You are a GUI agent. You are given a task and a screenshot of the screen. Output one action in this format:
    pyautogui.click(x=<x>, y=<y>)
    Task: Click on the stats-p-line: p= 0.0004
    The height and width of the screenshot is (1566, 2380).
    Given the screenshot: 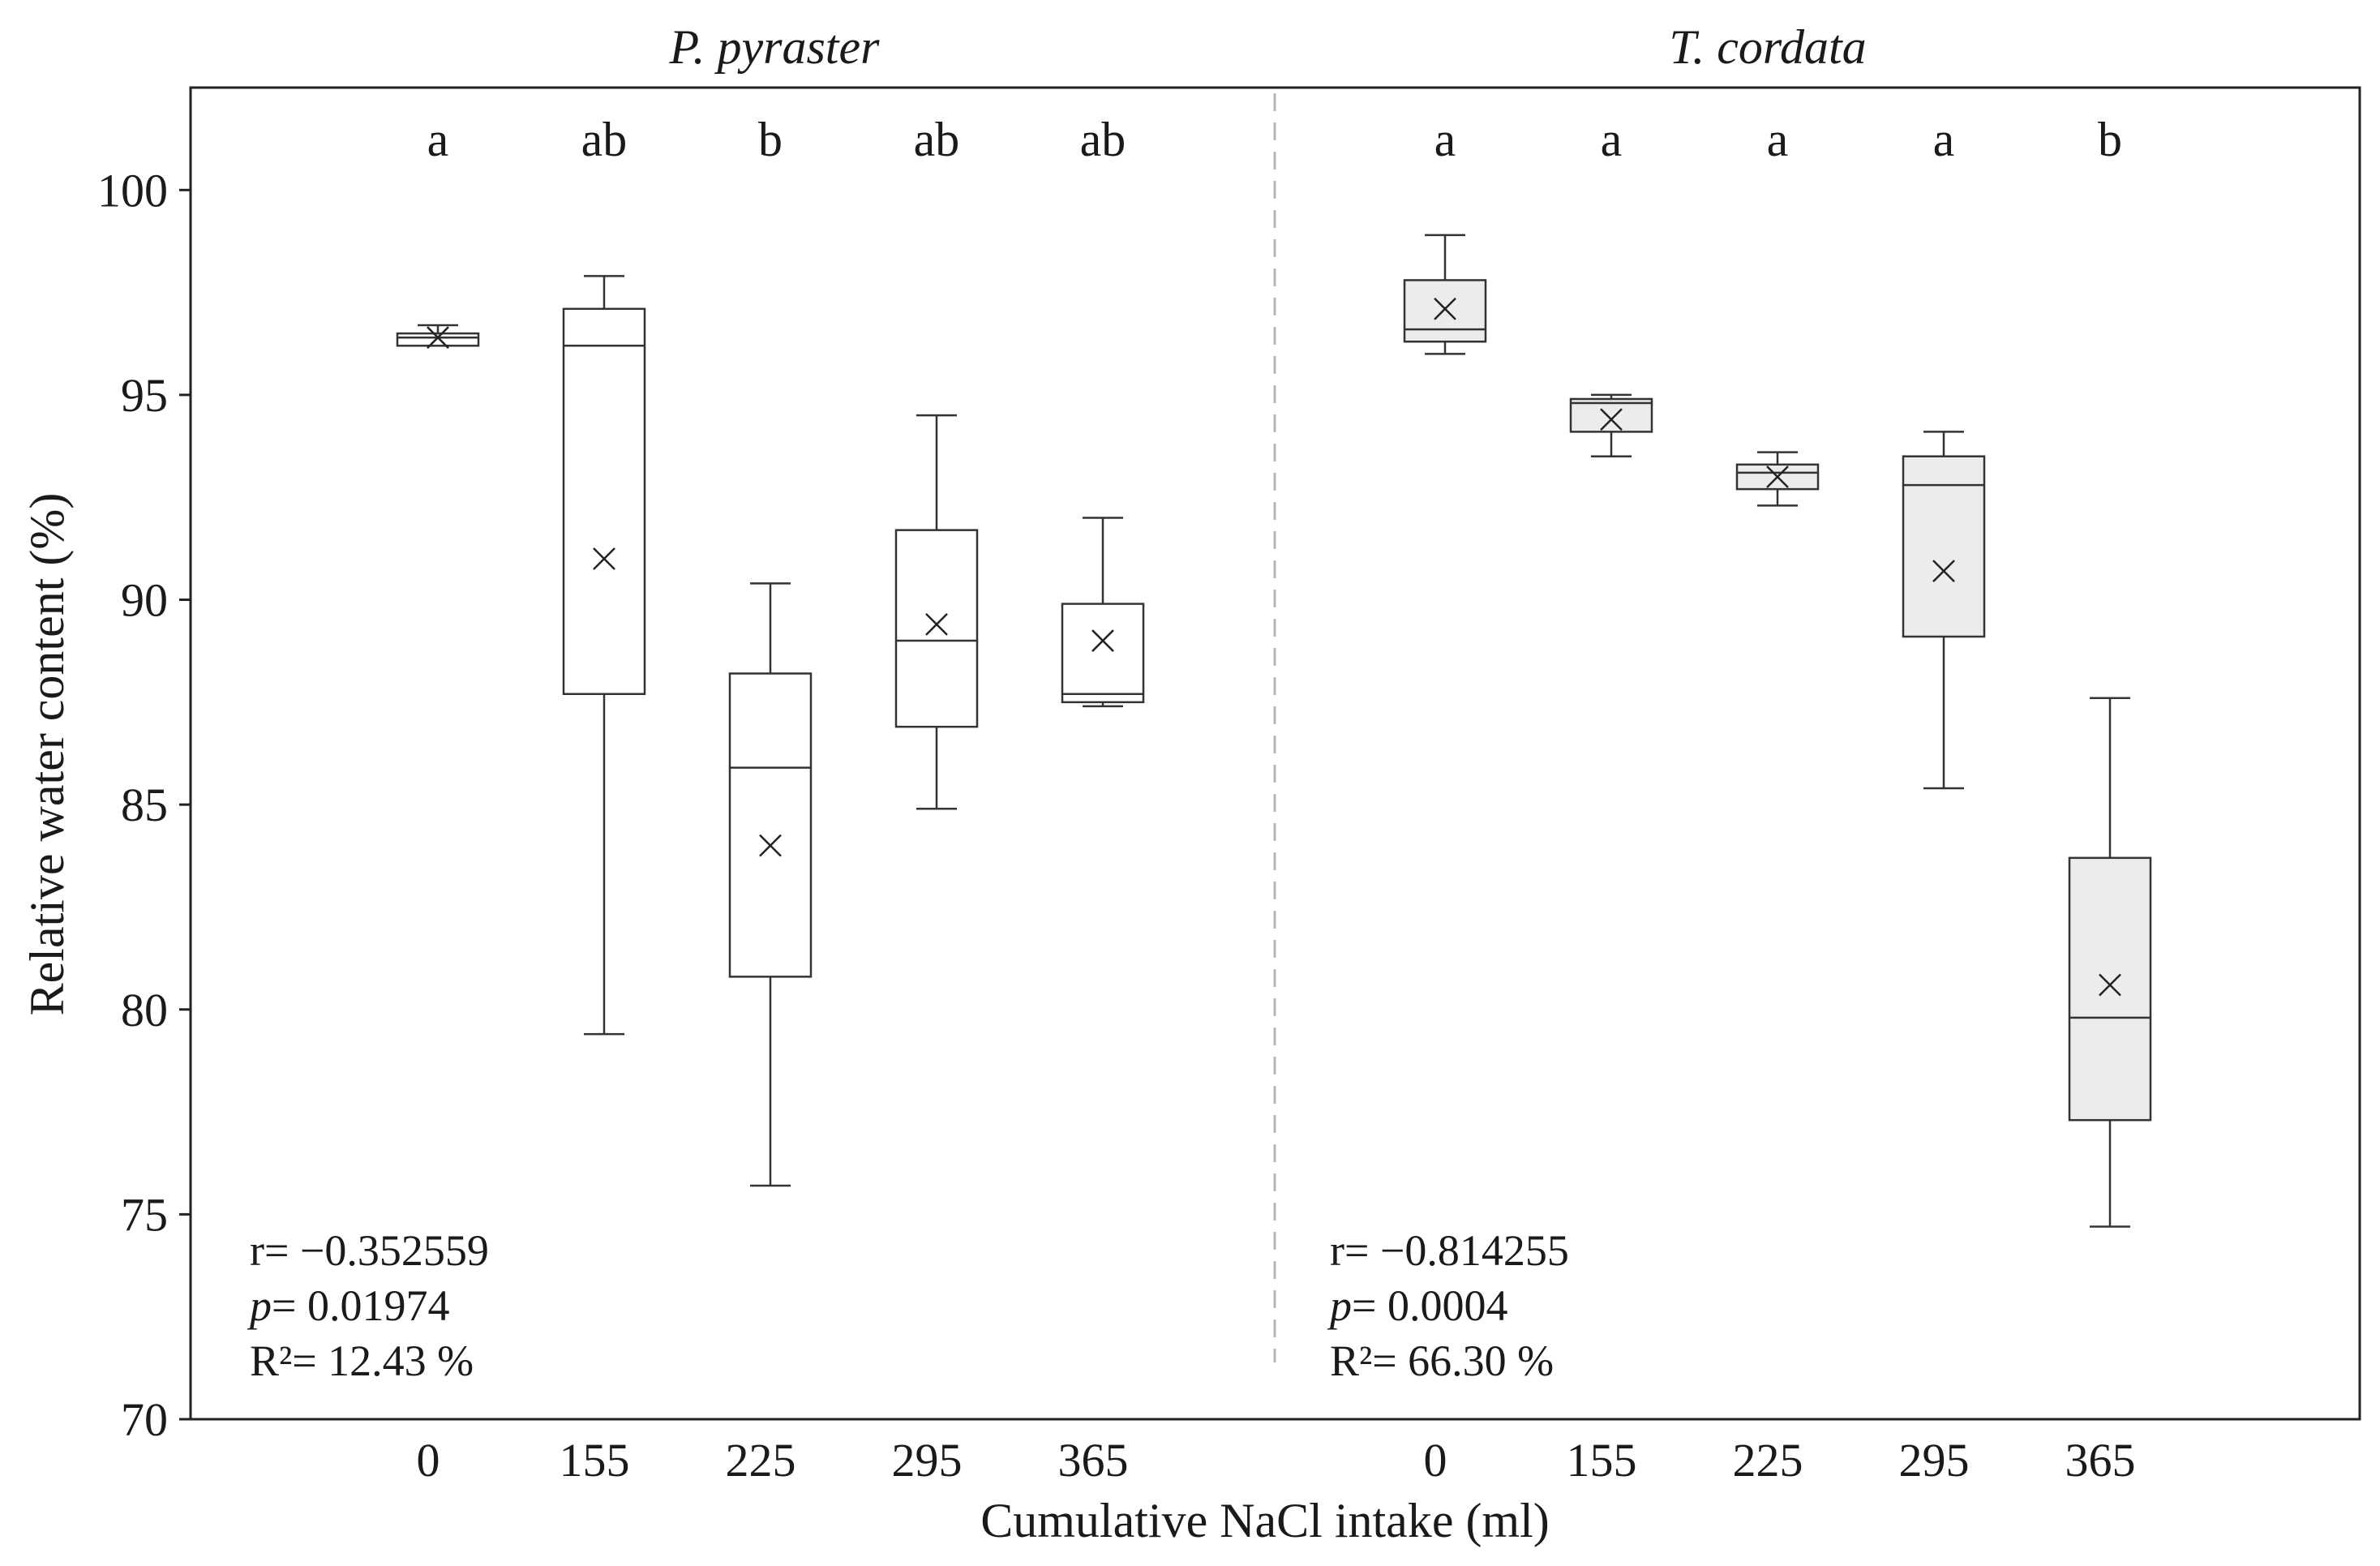 What is the action you would take?
    pyautogui.click(x=1417, y=1305)
    